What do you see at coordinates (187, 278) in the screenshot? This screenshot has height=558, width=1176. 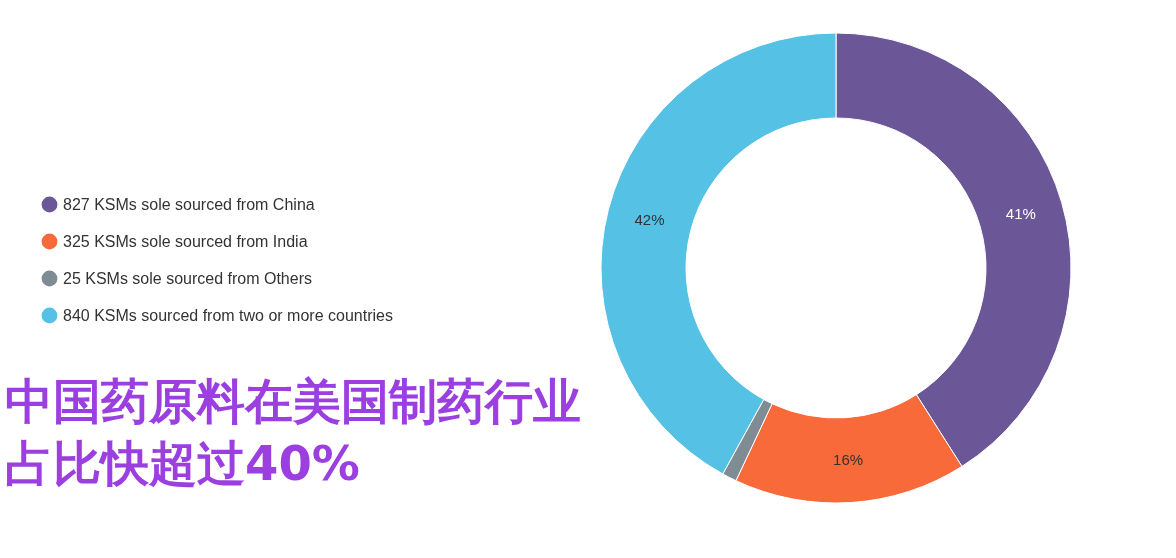 I see `legend-label: 25 KSMs sole sourced from Others` at bounding box center [187, 278].